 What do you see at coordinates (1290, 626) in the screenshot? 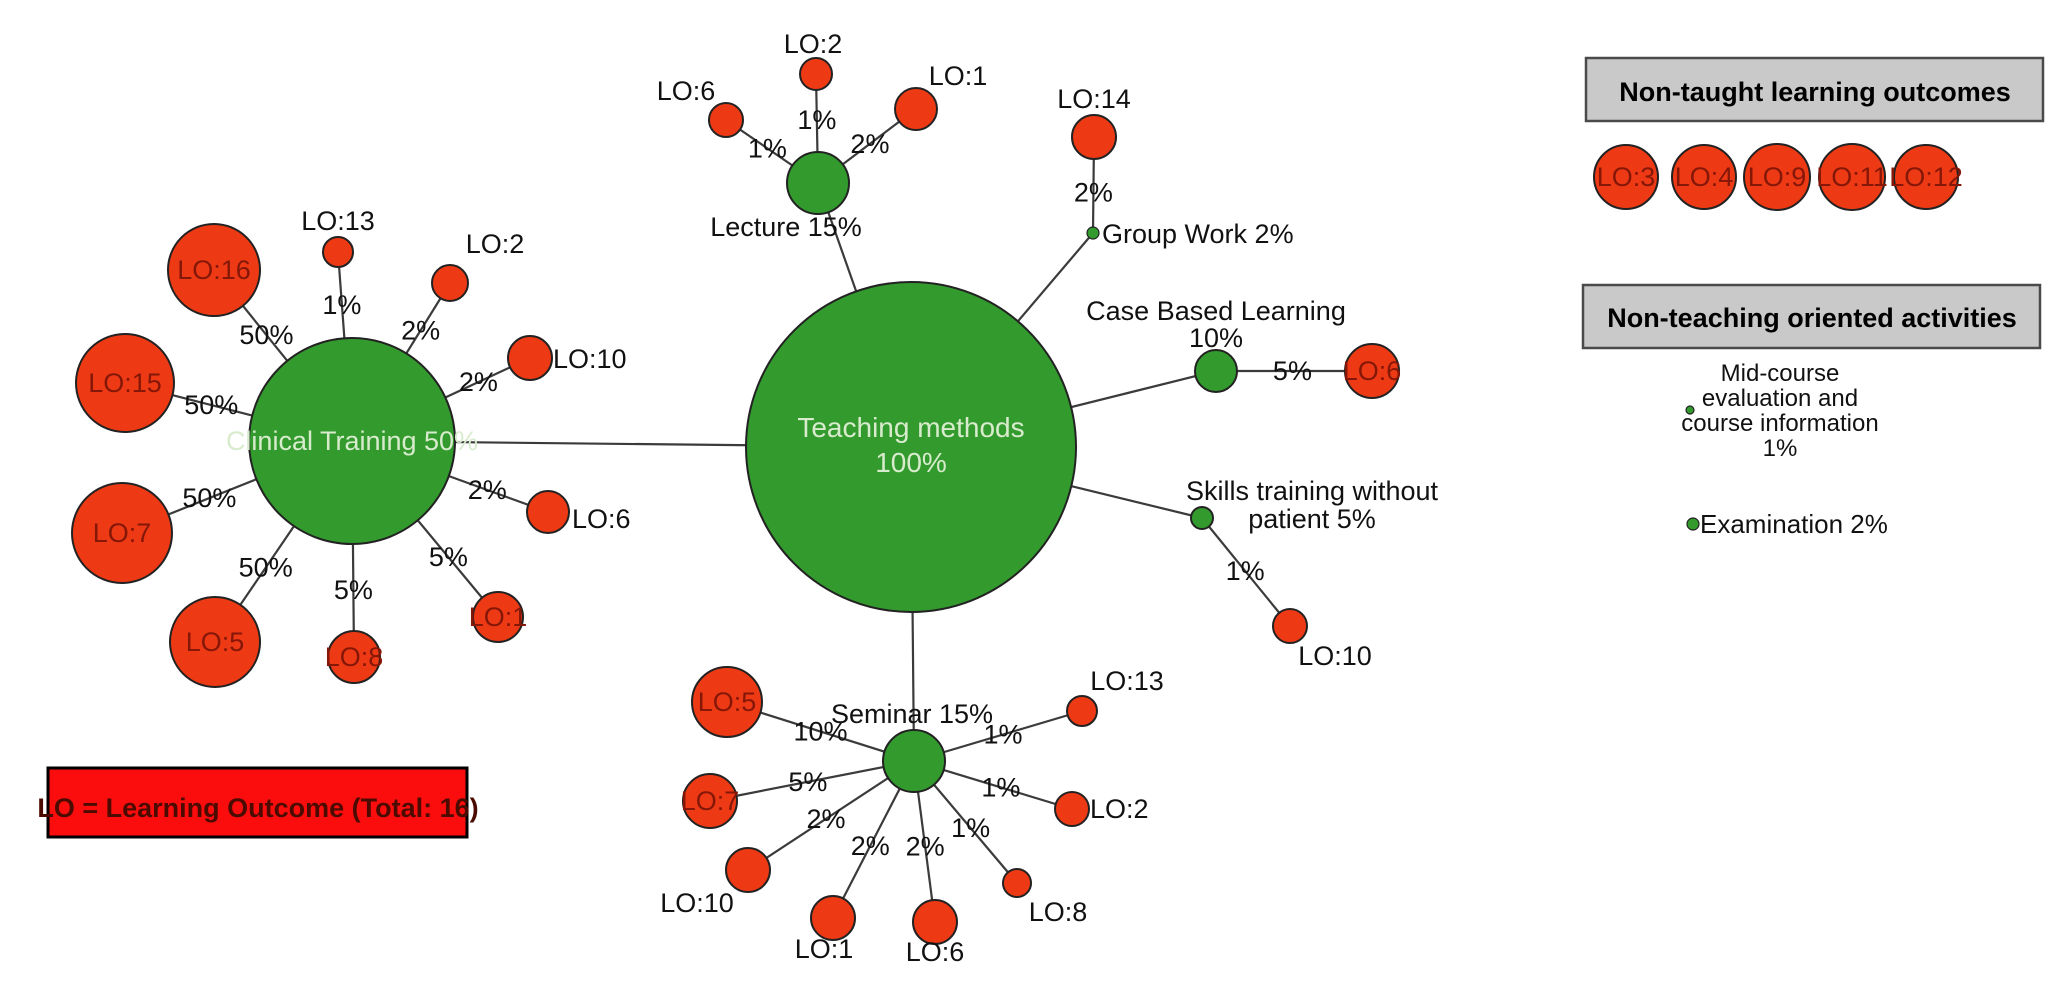
I see `outcome-node-sk-lo10` at bounding box center [1290, 626].